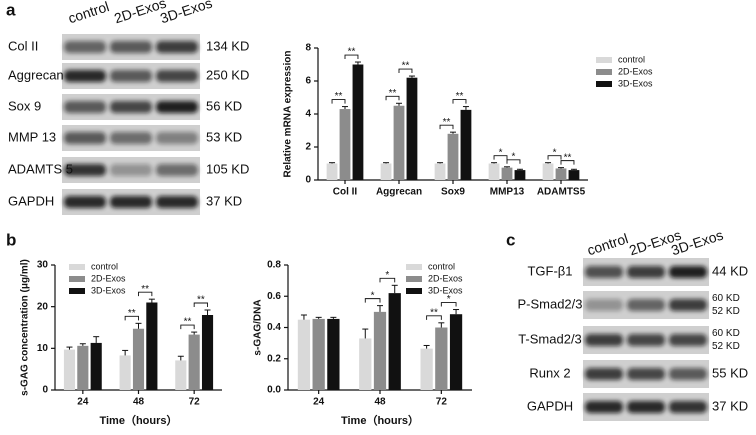  I want to click on x-tick-label: MMP13, so click(507, 192).